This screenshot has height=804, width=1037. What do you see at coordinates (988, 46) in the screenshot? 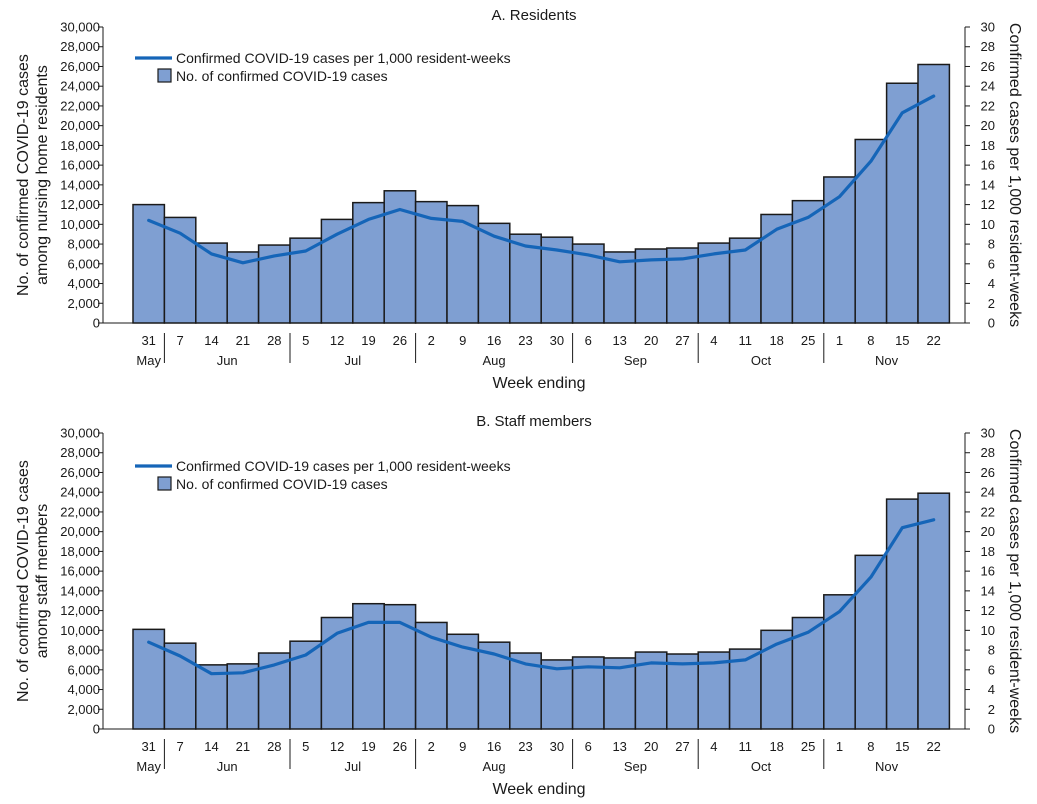
I see `panel-a-right-tick-label: 28` at bounding box center [988, 46].